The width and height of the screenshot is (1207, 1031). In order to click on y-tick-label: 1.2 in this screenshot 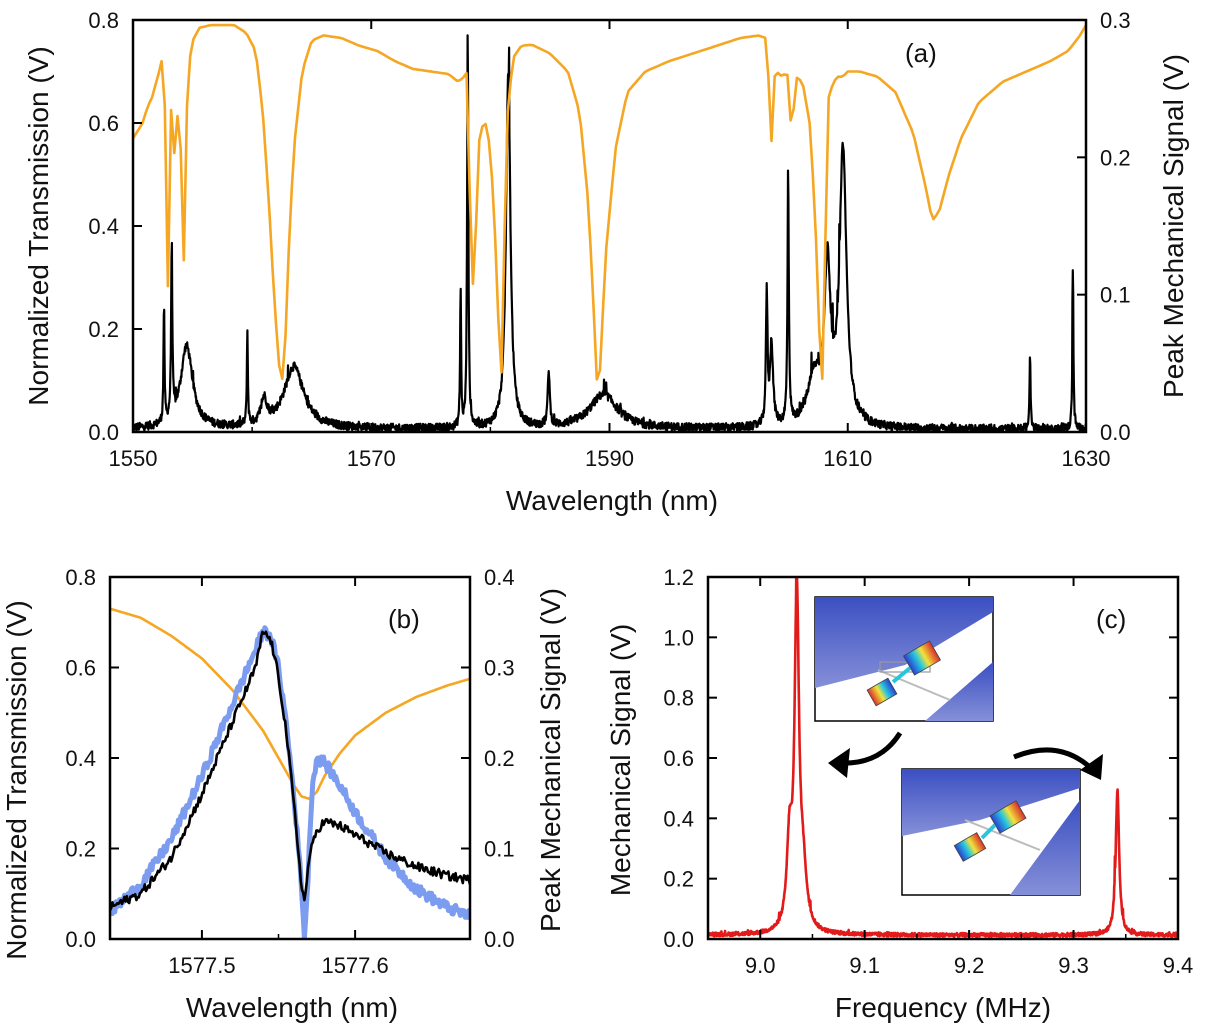, I will do `click(678, 577)`.